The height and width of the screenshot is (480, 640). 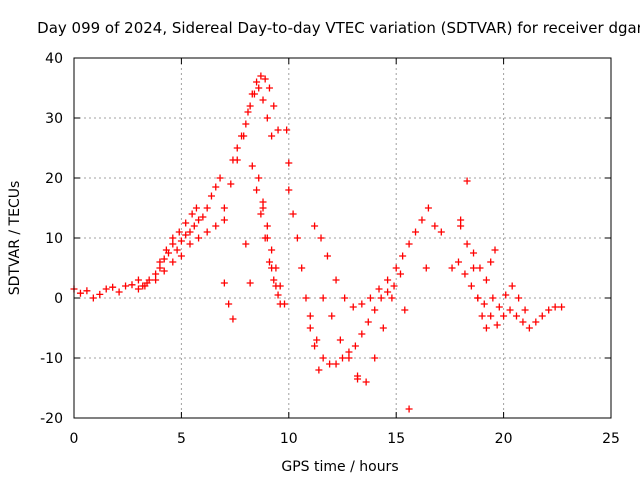 I want to click on series-climb-h, so click(x=418, y=238).